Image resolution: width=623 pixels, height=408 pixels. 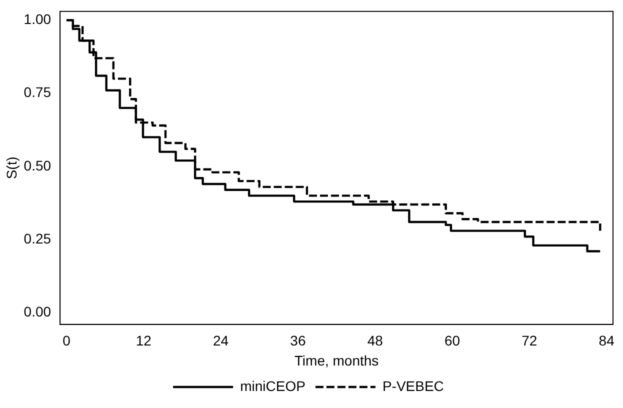 What do you see at coordinates (38, 165) in the screenshot?
I see `y-tick-label: 0.50` at bounding box center [38, 165].